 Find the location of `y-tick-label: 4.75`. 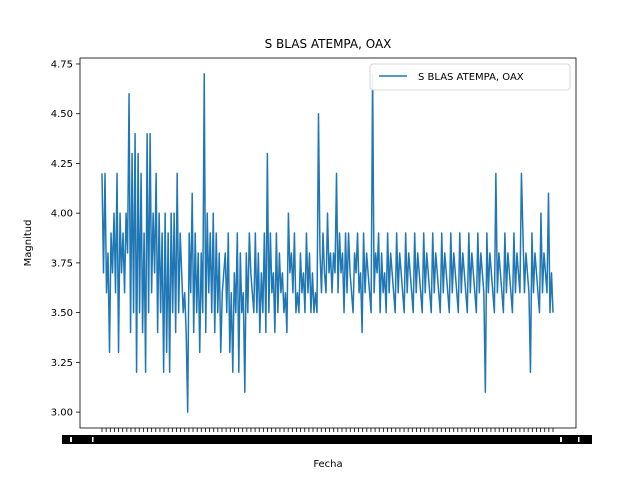

y-tick-label: 4.75 is located at coordinates (62, 64).